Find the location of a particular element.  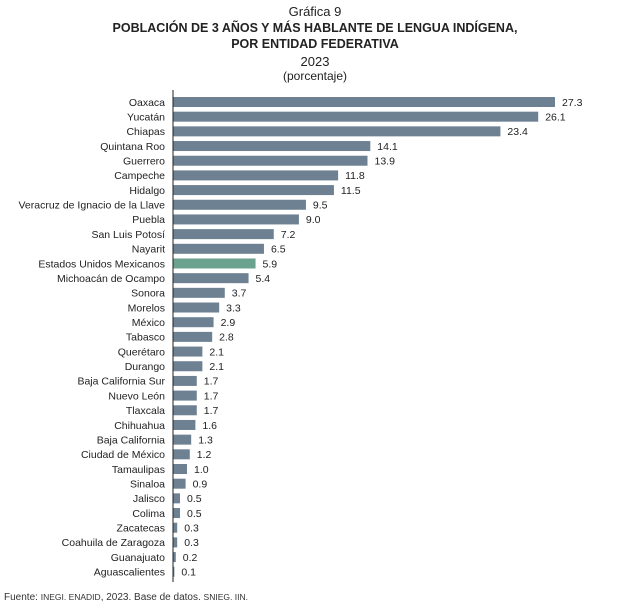

value-label: 1.0 is located at coordinates (201, 470).